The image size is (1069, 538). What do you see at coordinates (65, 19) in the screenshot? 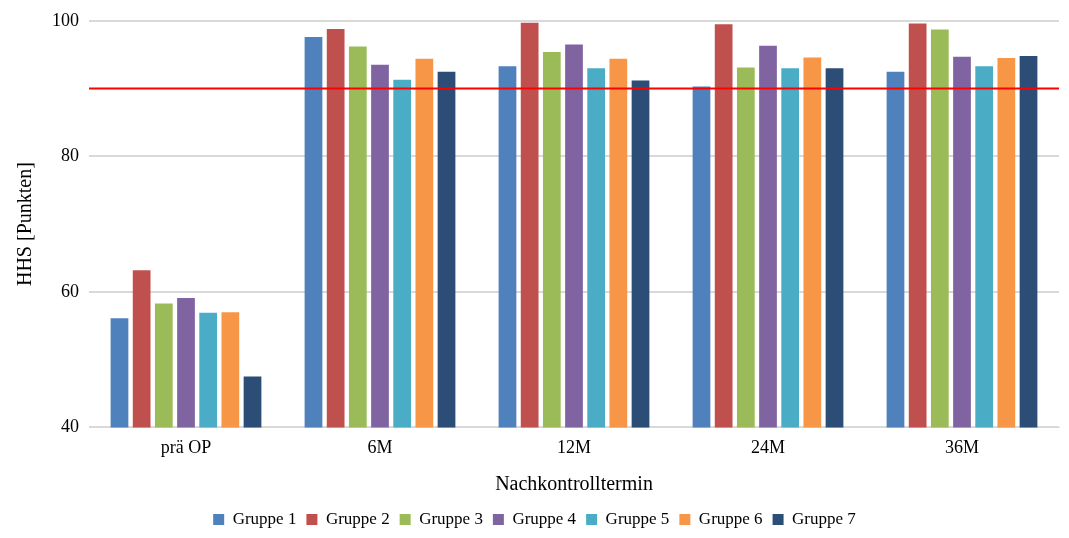
I see `y-tick-label: 100` at bounding box center [65, 19].